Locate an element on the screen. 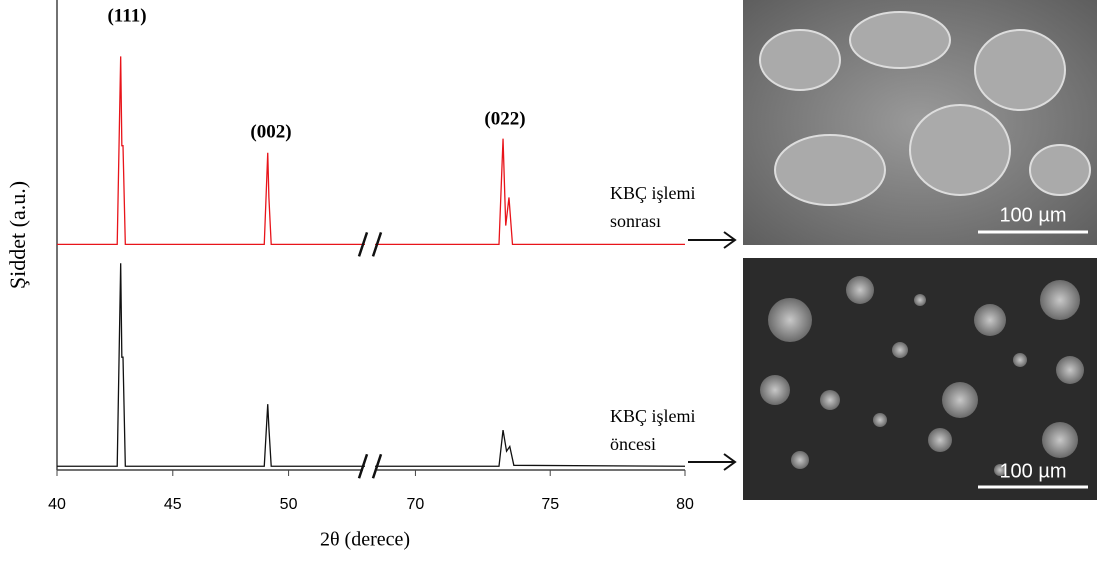 The width and height of the screenshot is (1101, 563). arrow is located at coordinates (712, 351).